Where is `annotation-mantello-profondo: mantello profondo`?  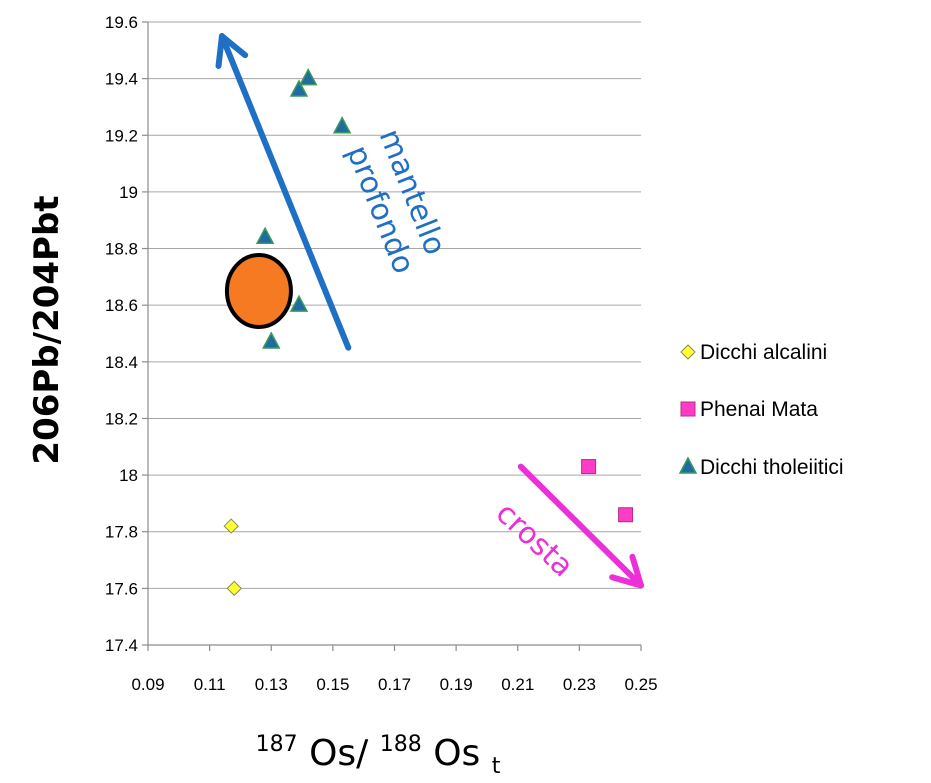 annotation-mantello-profondo: mantello profondo is located at coordinates (397, 203).